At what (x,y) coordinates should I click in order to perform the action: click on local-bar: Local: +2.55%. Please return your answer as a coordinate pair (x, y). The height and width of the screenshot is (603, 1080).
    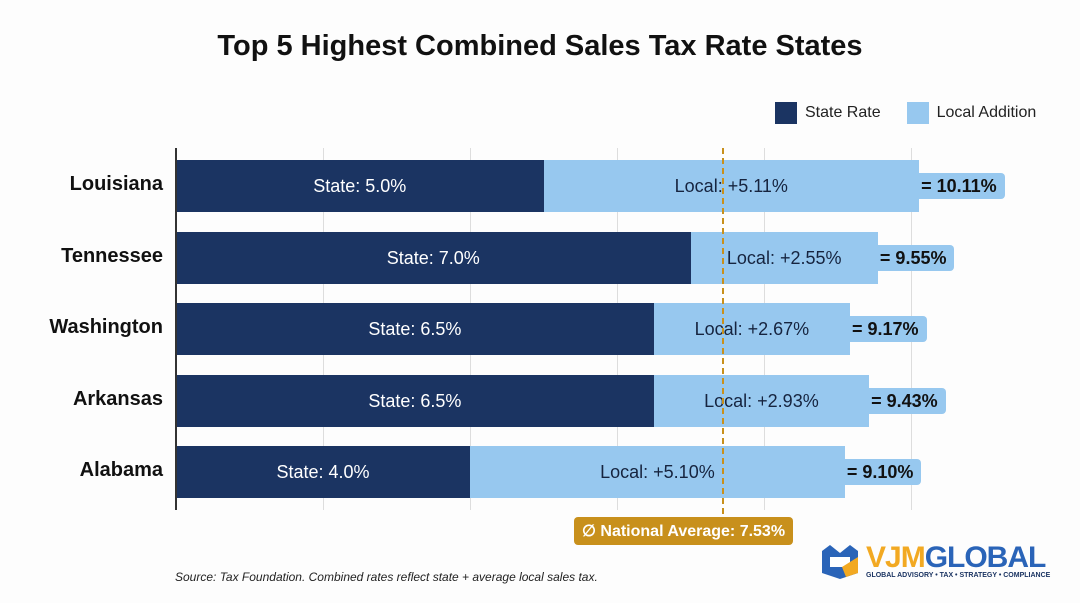
    Looking at the image, I should click on (784, 258).